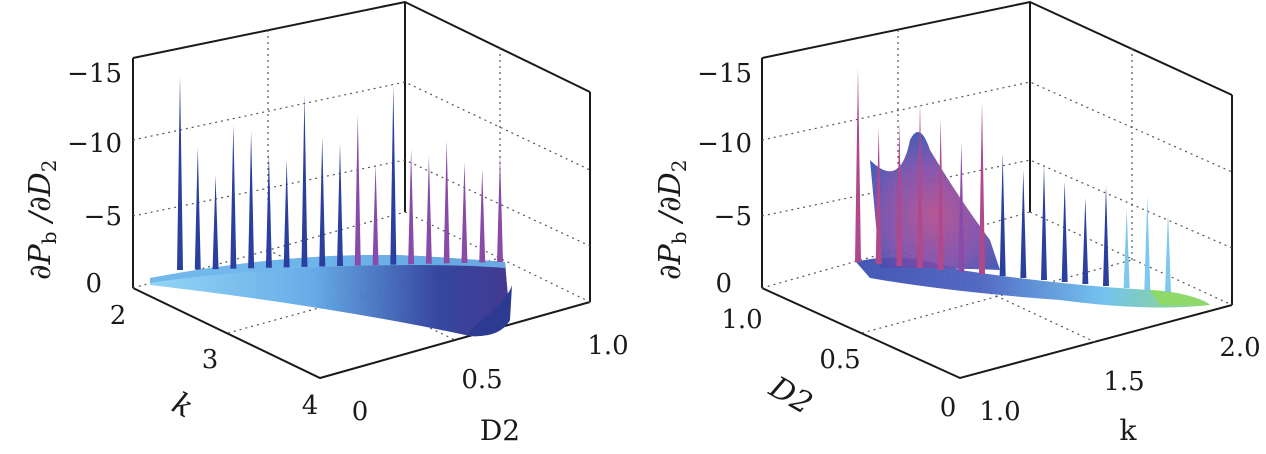 This screenshot has height=454, width=1266. Describe the element at coordinates (93, 284) in the screenshot. I see `z-tick-left-0: 0` at that location.